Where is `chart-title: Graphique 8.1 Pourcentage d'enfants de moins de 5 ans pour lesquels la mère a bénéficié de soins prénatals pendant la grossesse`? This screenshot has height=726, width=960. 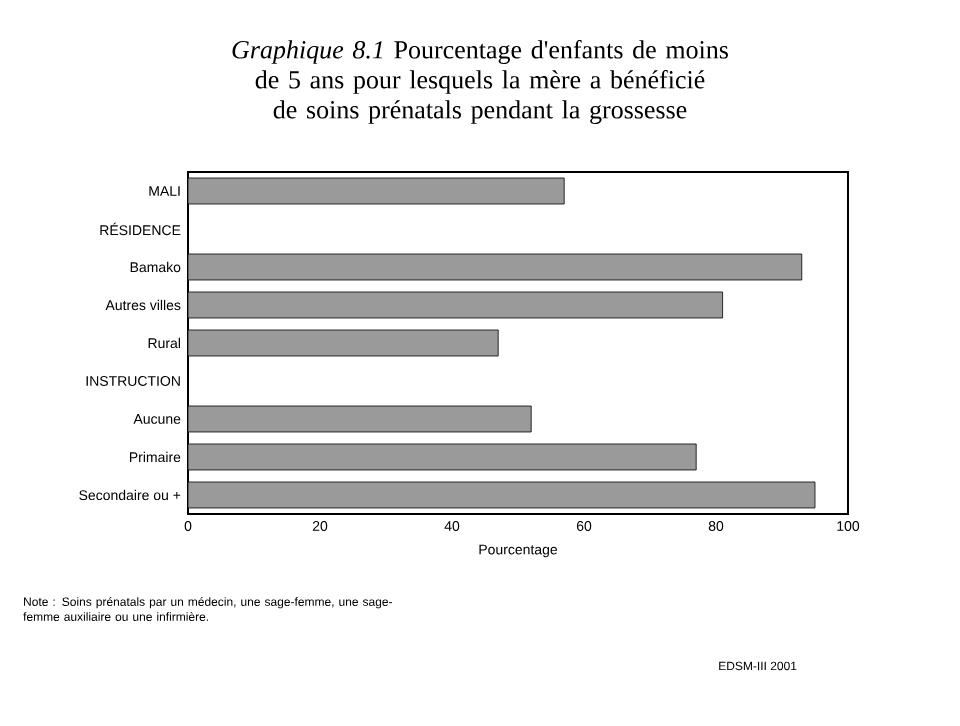 chart-title: Graphique 8.1 Pourcentage d'enfants de moins de 5 ans pour lesquels la mère a bénéficié de soins prénatals pendant la grossesse is located at coordinates (480, 82).